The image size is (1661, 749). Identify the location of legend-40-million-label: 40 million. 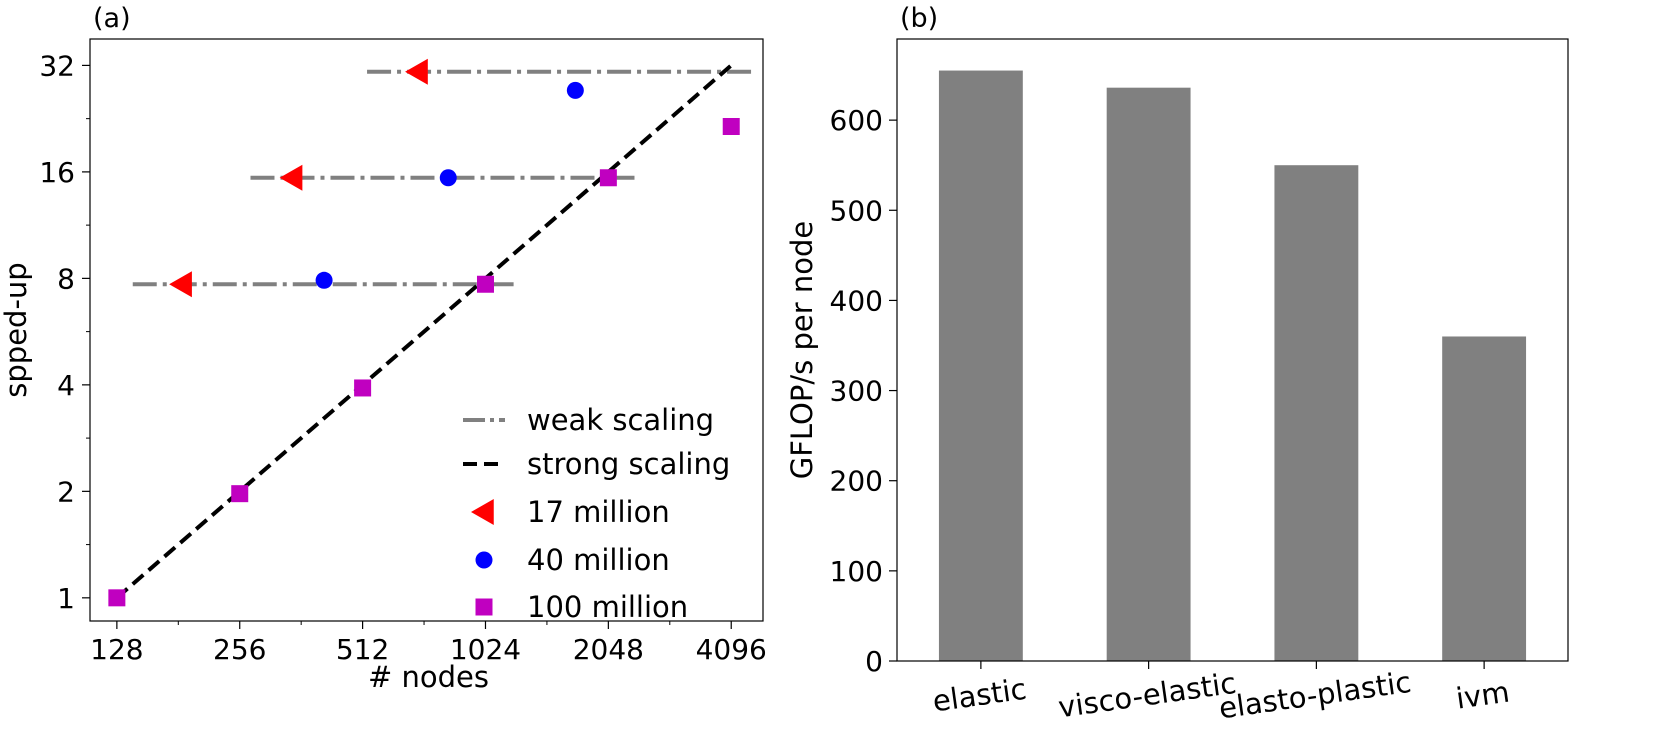
(598, 560).